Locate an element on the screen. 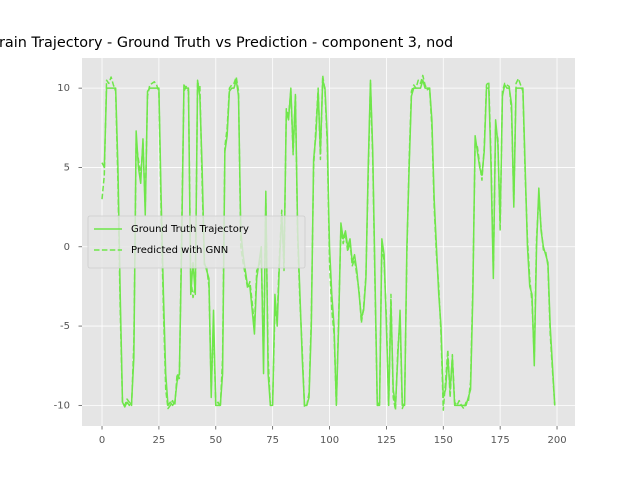 The image size is (640, 480). y-tick-label: 5 is located at coordinates (67, 167).